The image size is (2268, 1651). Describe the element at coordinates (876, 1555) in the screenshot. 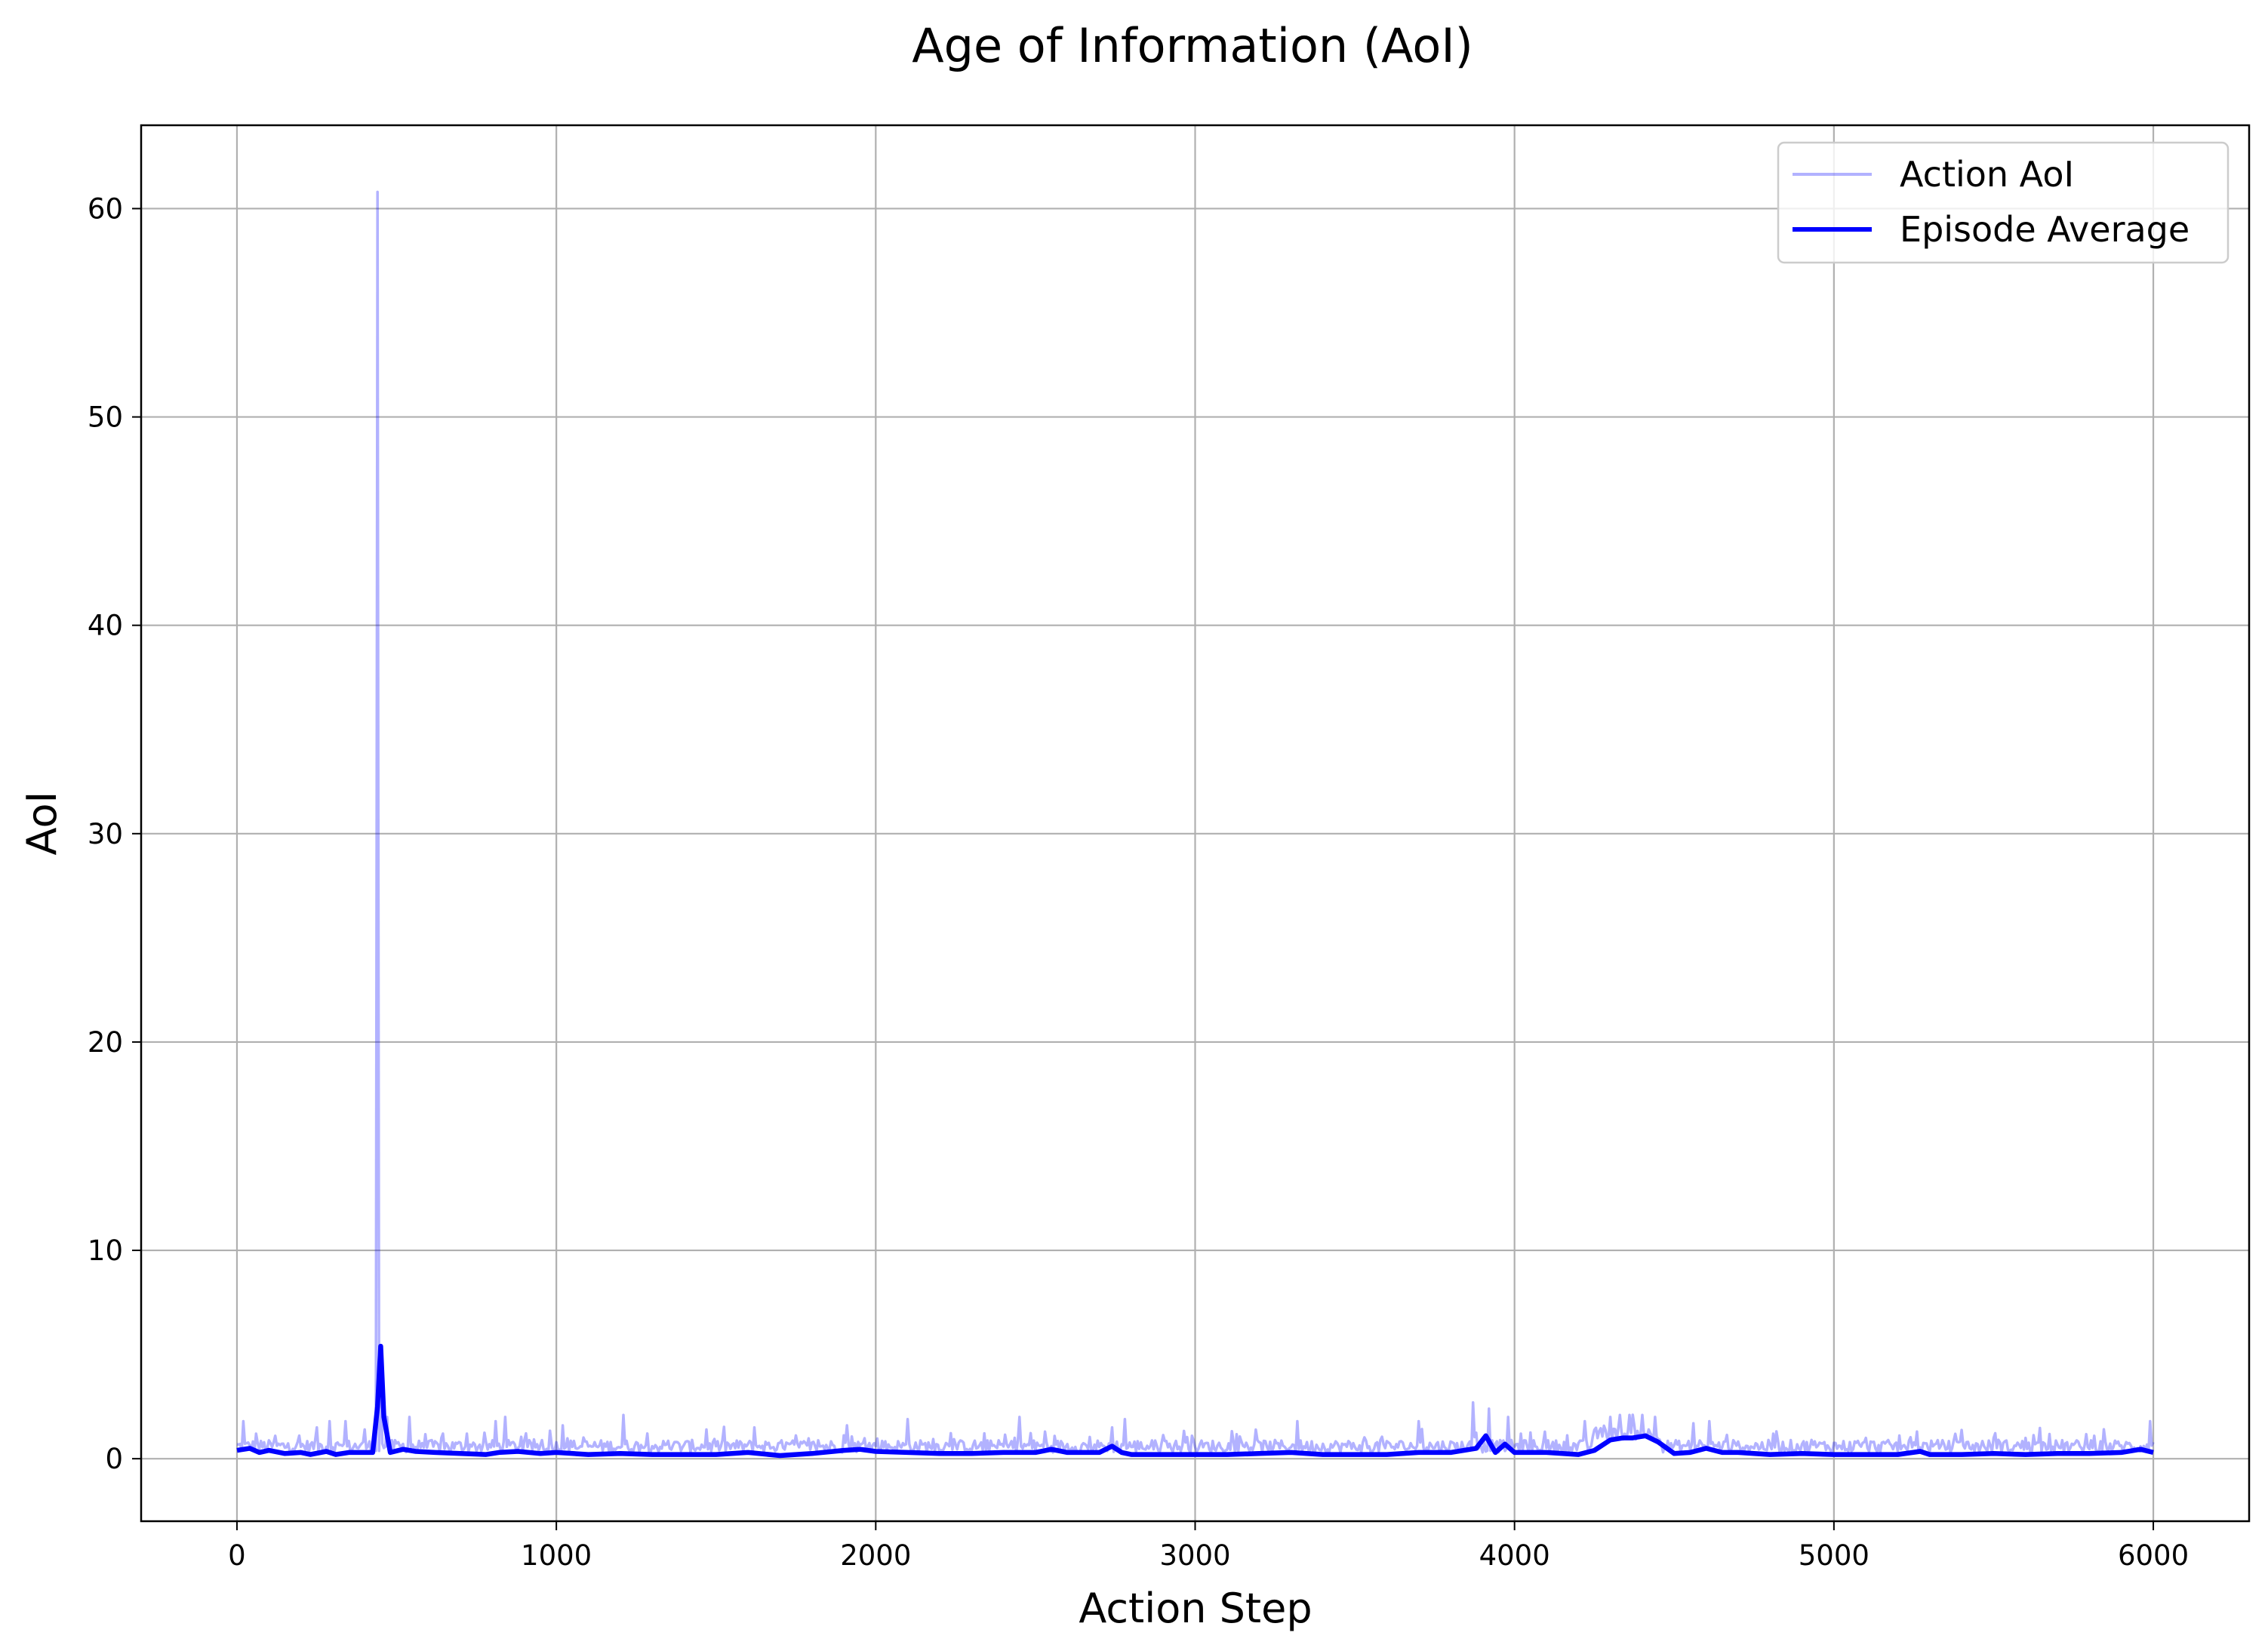

I see `x-tick-label: 2000` at that location.